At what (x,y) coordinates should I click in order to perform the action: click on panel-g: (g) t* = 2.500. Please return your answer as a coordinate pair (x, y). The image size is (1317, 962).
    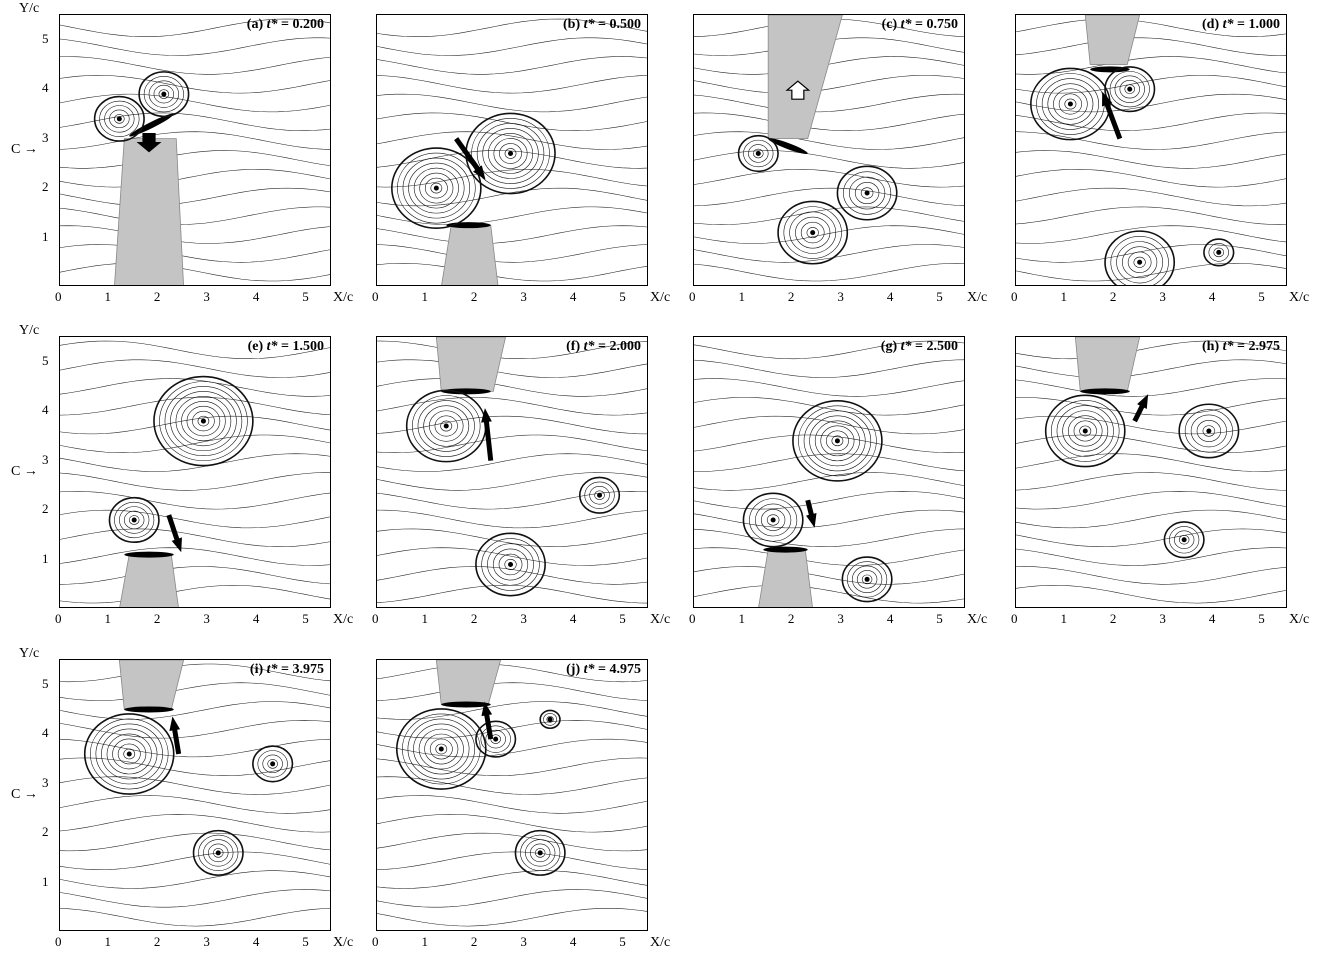
    Looking at the image, I should click on (829, 472).